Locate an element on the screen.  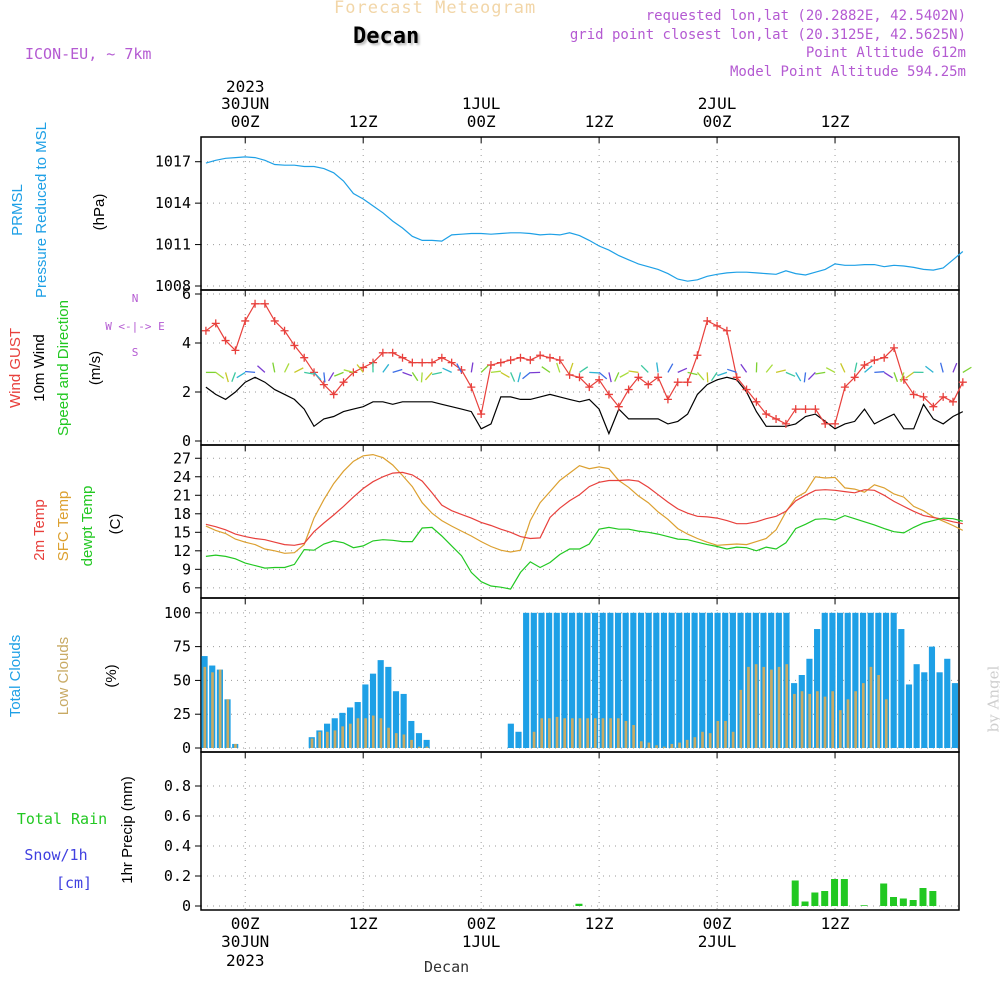
y-tick-label: 24 is located at coordinates (182, 477).